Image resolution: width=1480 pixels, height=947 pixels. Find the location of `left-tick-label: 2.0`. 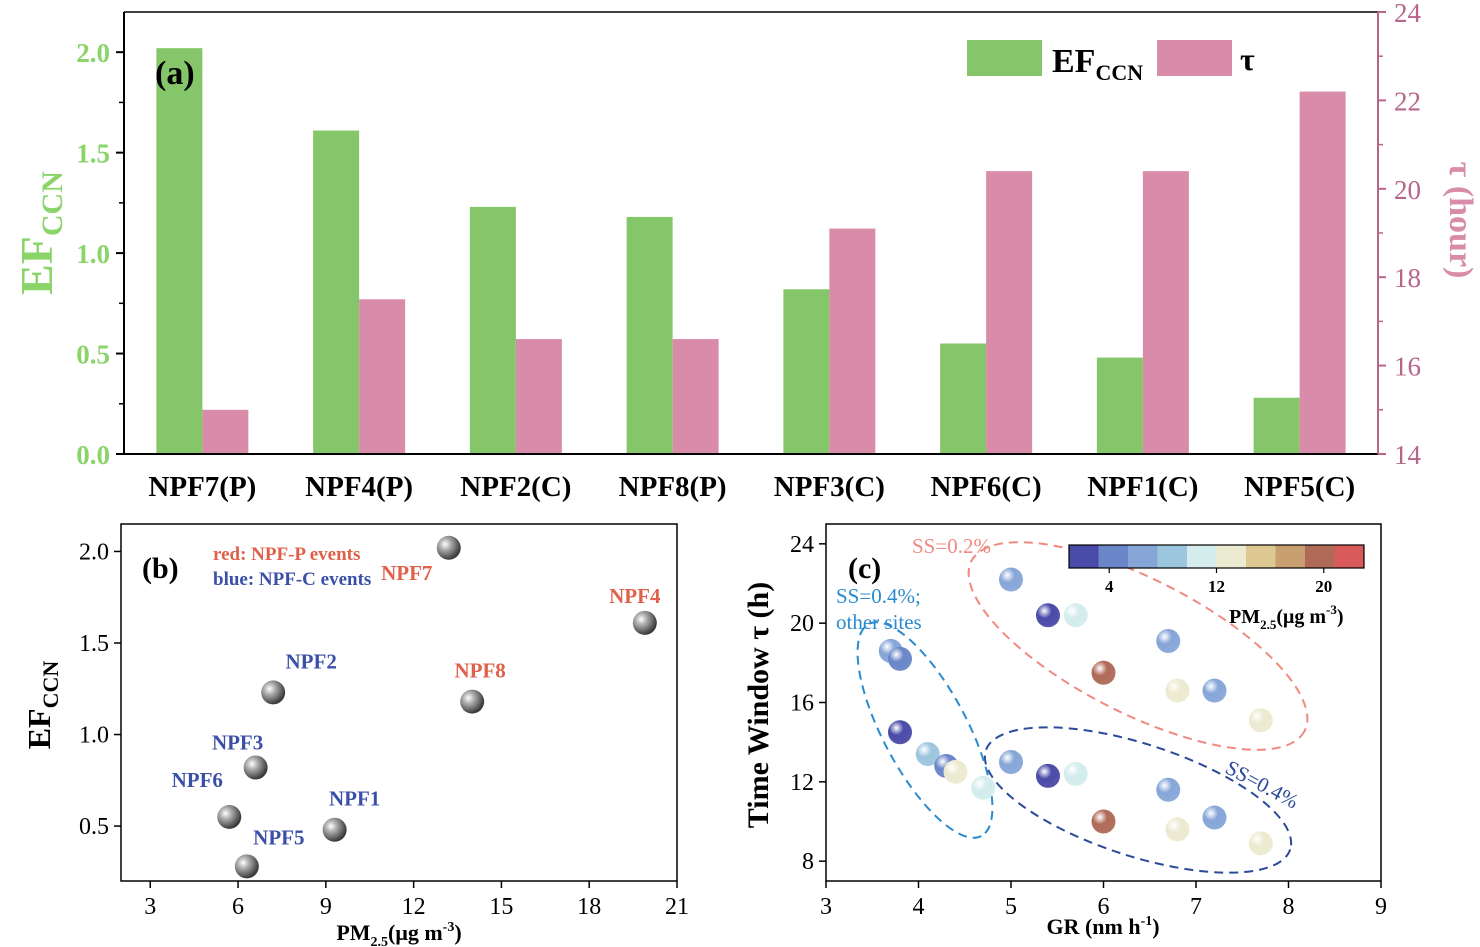

left-tick-label: 2.0 is located at coordinates (93, 53).